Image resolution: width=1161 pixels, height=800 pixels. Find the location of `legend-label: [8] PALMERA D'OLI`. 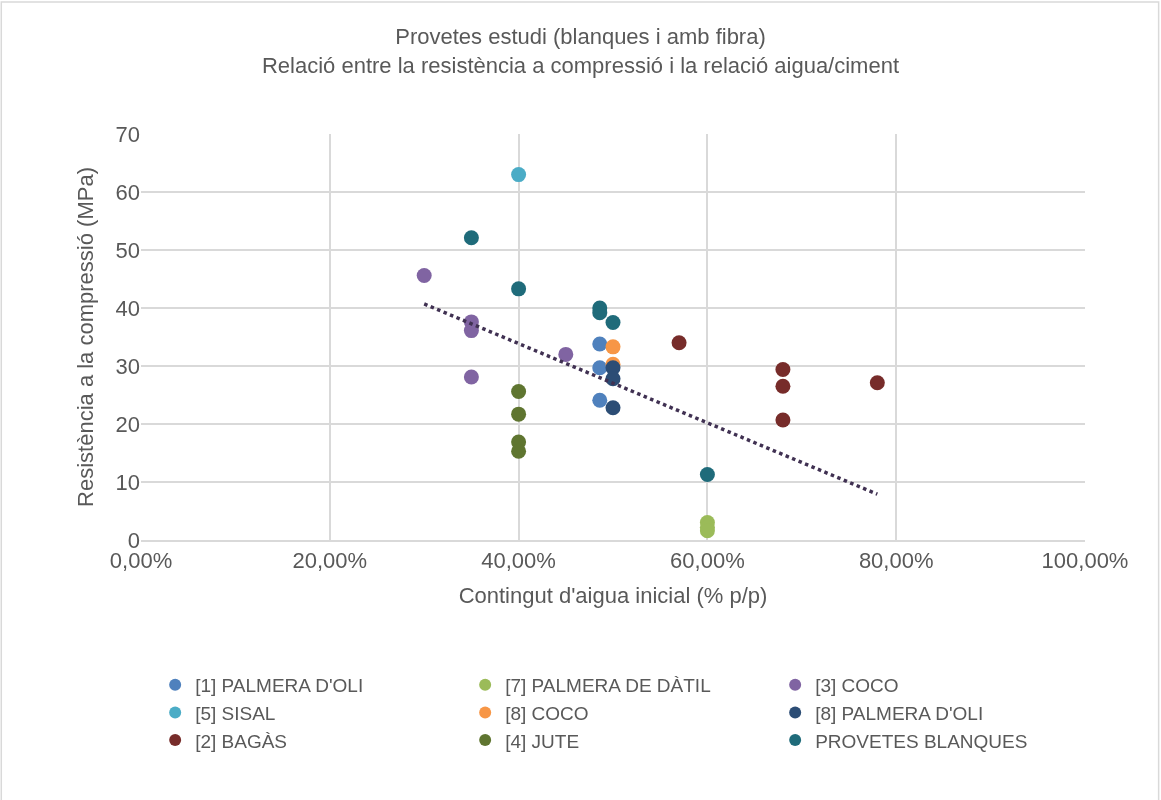

legend-label: [8] PALMERA D'OLI is located at coordinates (899, 713).